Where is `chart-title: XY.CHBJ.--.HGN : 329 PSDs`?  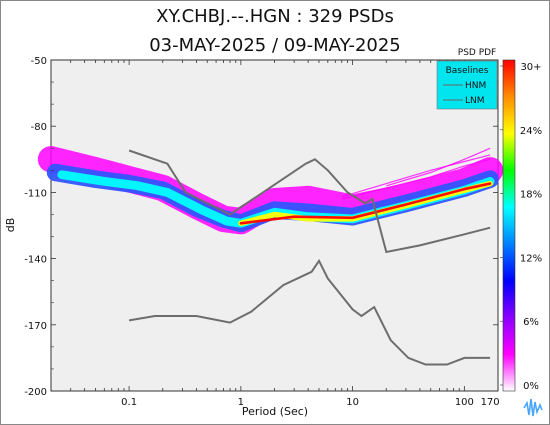
chart-title: XY.CHBJ.--.HGN : 329 PSDs is located at coordinates (275, 16).